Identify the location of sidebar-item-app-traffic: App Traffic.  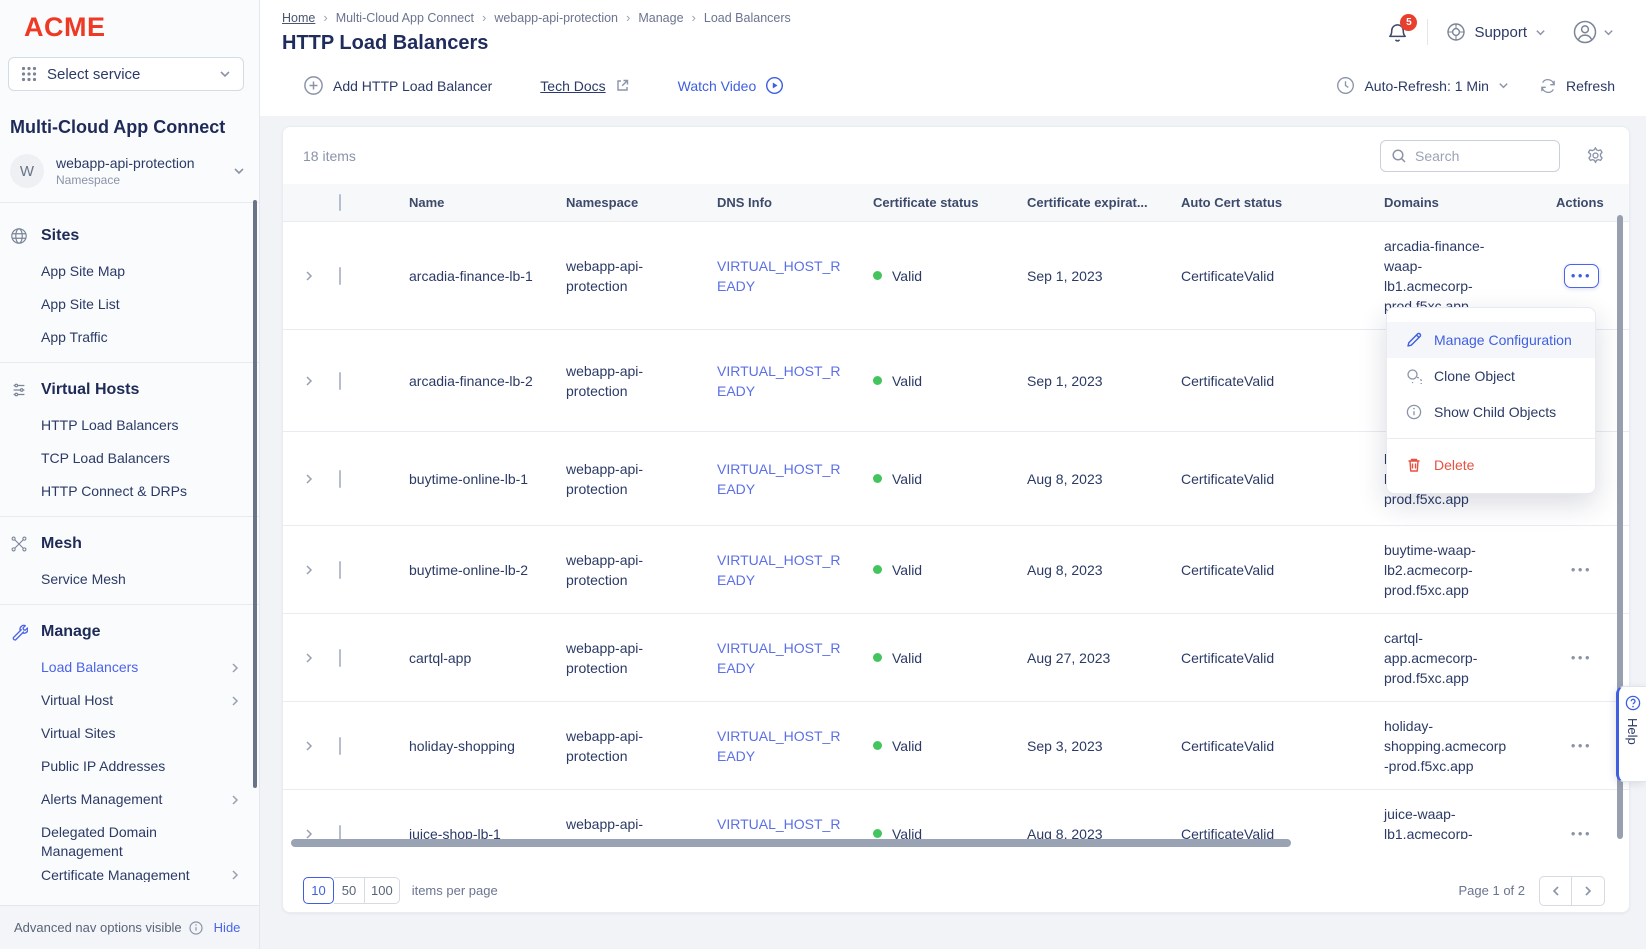
(129, 337).